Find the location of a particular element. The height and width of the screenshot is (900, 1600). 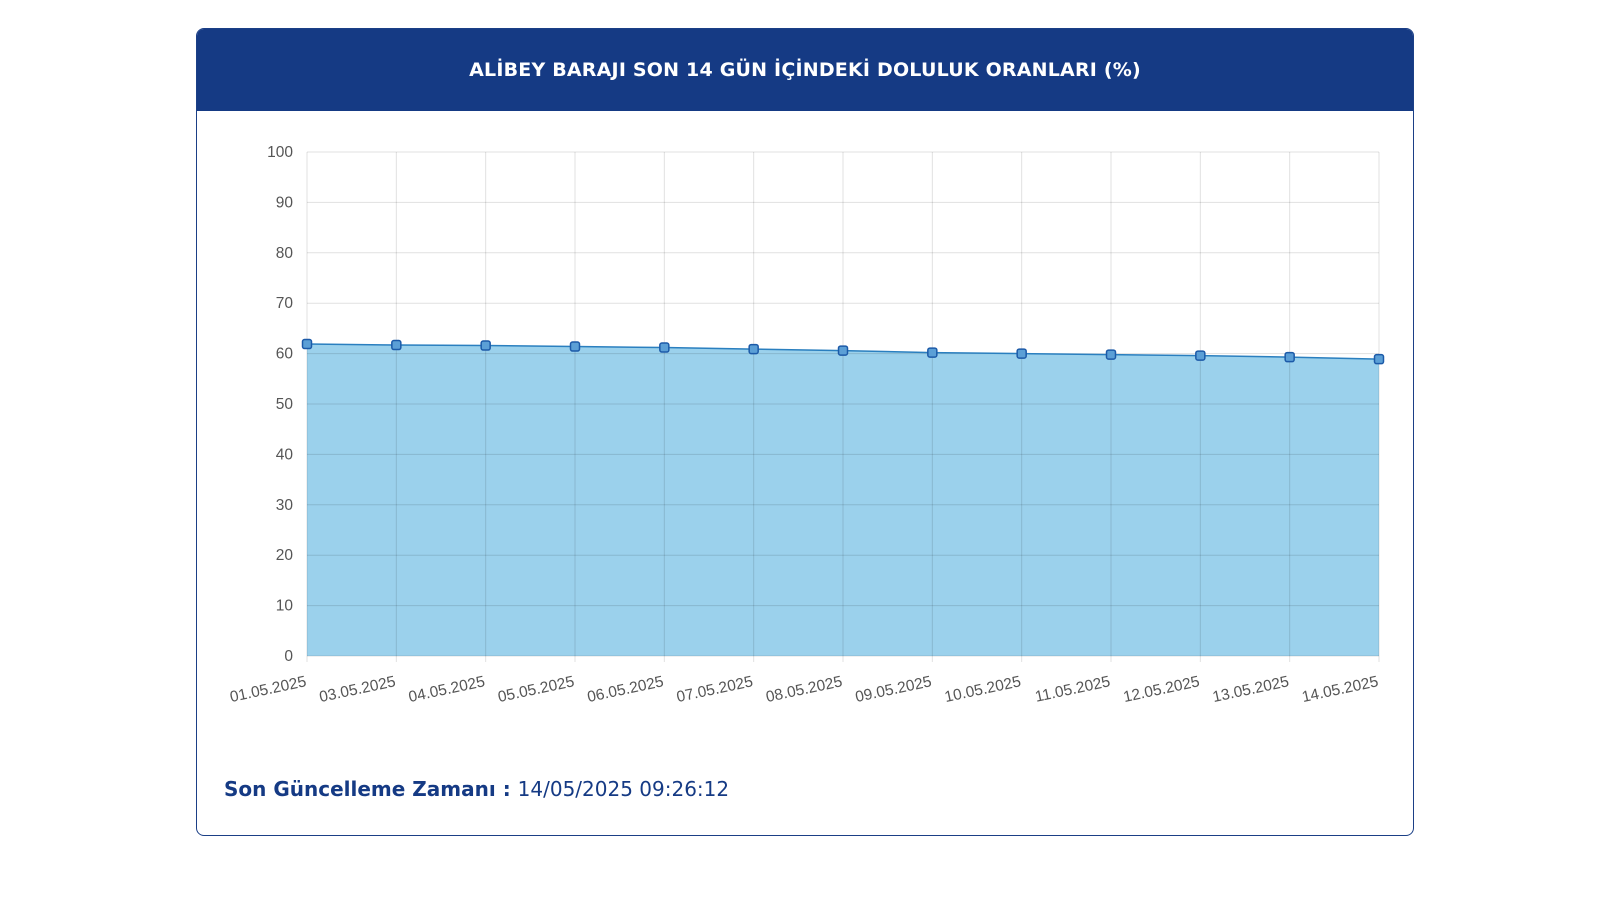

y-tick-label: 90 is located at coordinates (285, 202).